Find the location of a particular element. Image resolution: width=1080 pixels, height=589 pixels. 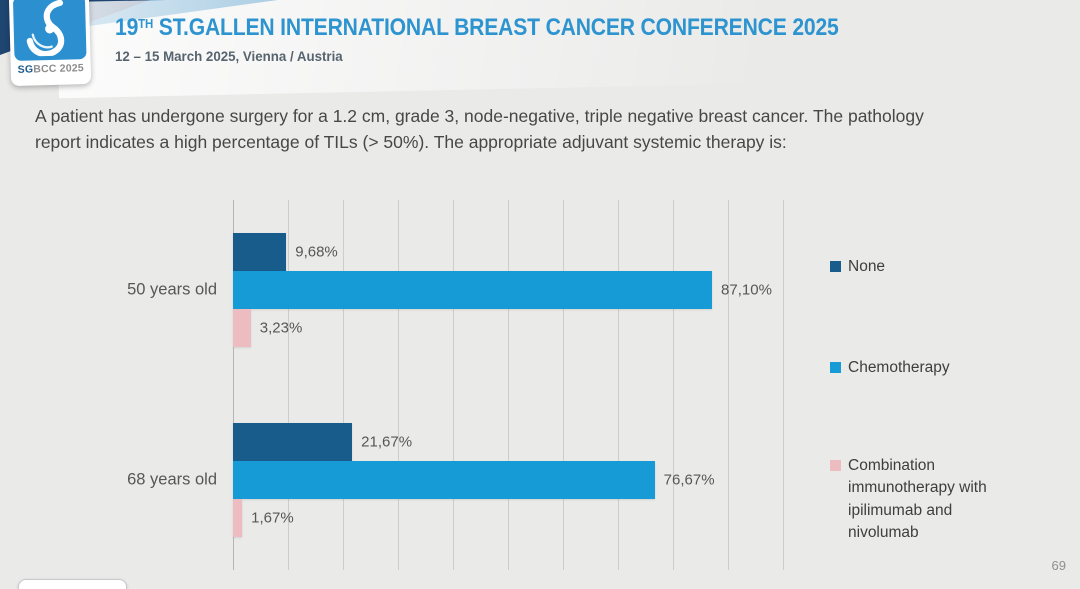

logo-badge-text: SGBCC 2025 is located at coordinates (51, 69).